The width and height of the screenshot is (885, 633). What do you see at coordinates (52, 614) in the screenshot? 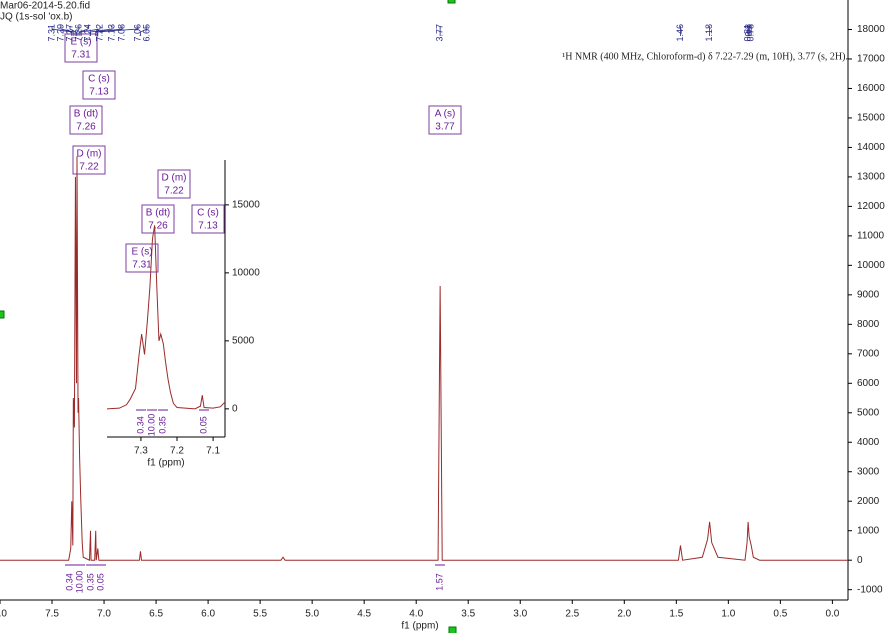
I see `x-tick-label: 7.5` at bounding box center [52, 614].